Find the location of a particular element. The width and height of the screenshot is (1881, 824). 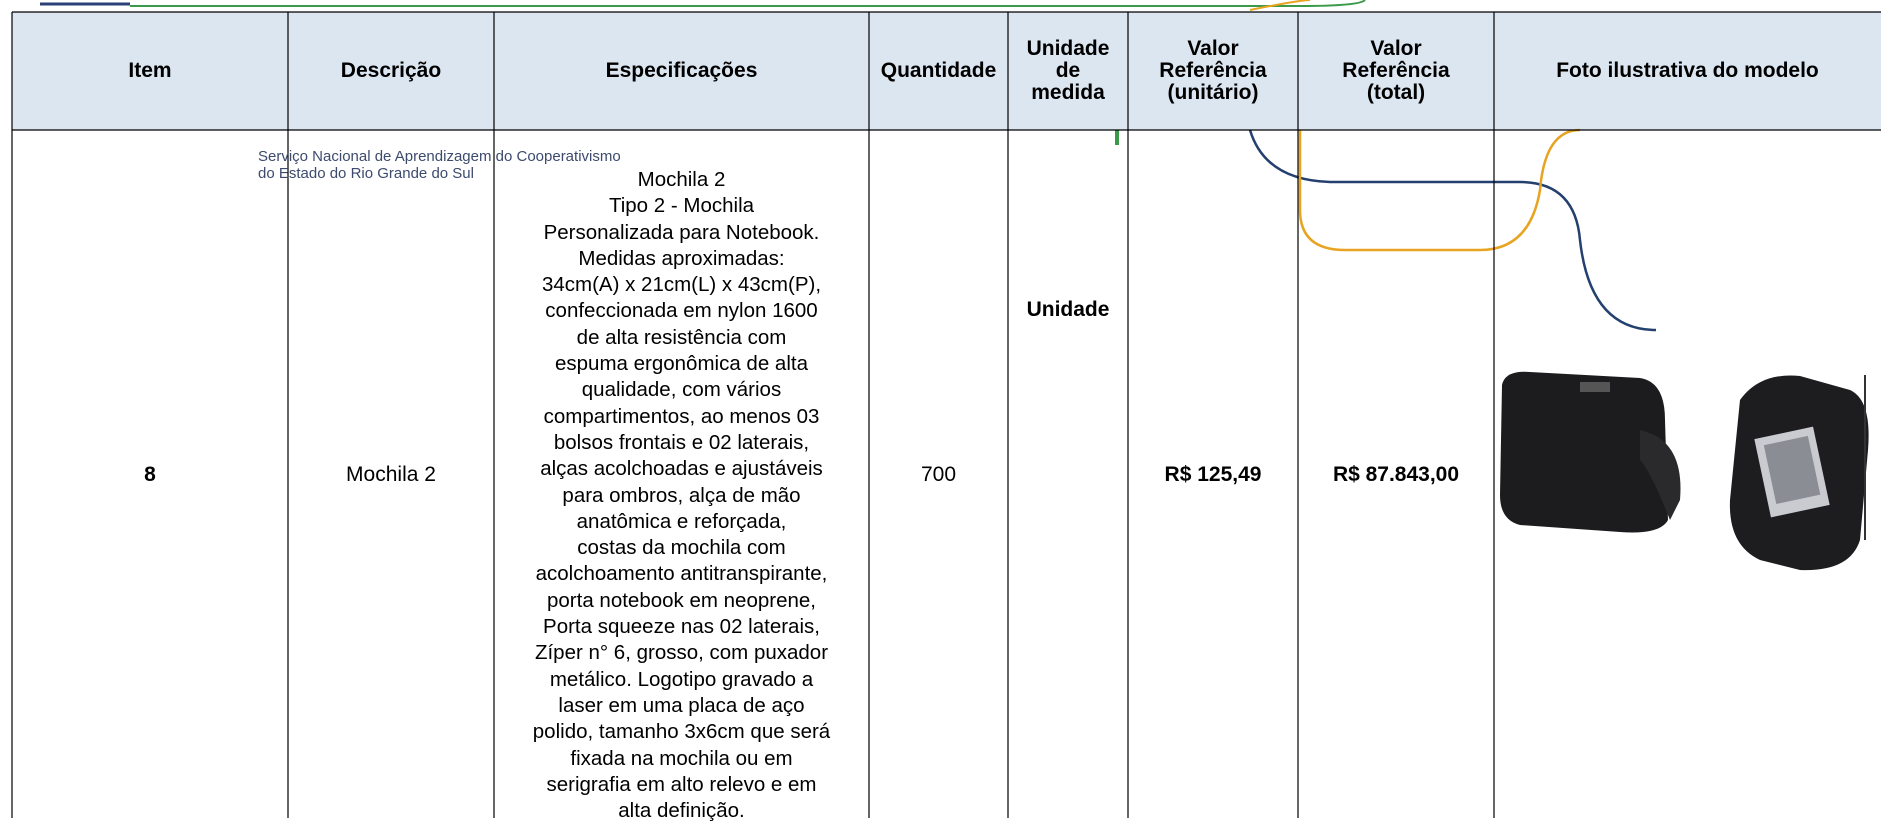

header-text: Foto ilustrativa do modelo is located at coordinates (1687, 70).